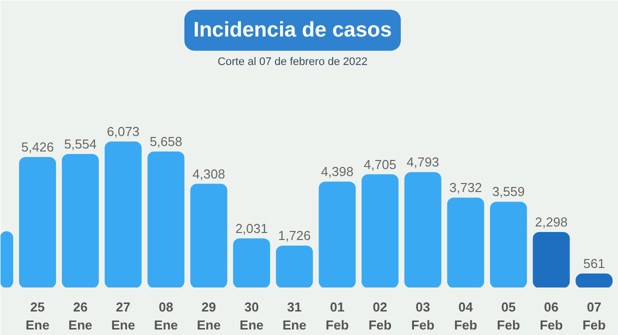  I want to click on data-label: 2,298, so click(551, 222).